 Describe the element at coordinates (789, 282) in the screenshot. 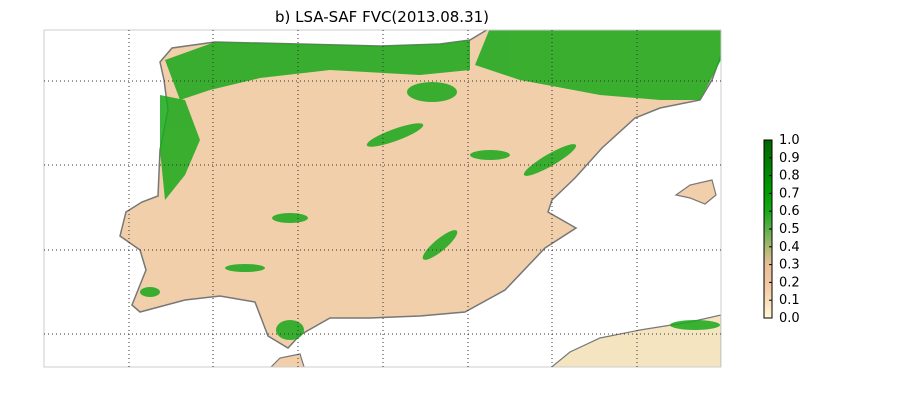

I see `colorbar-tick-label: 0.2` at that location.